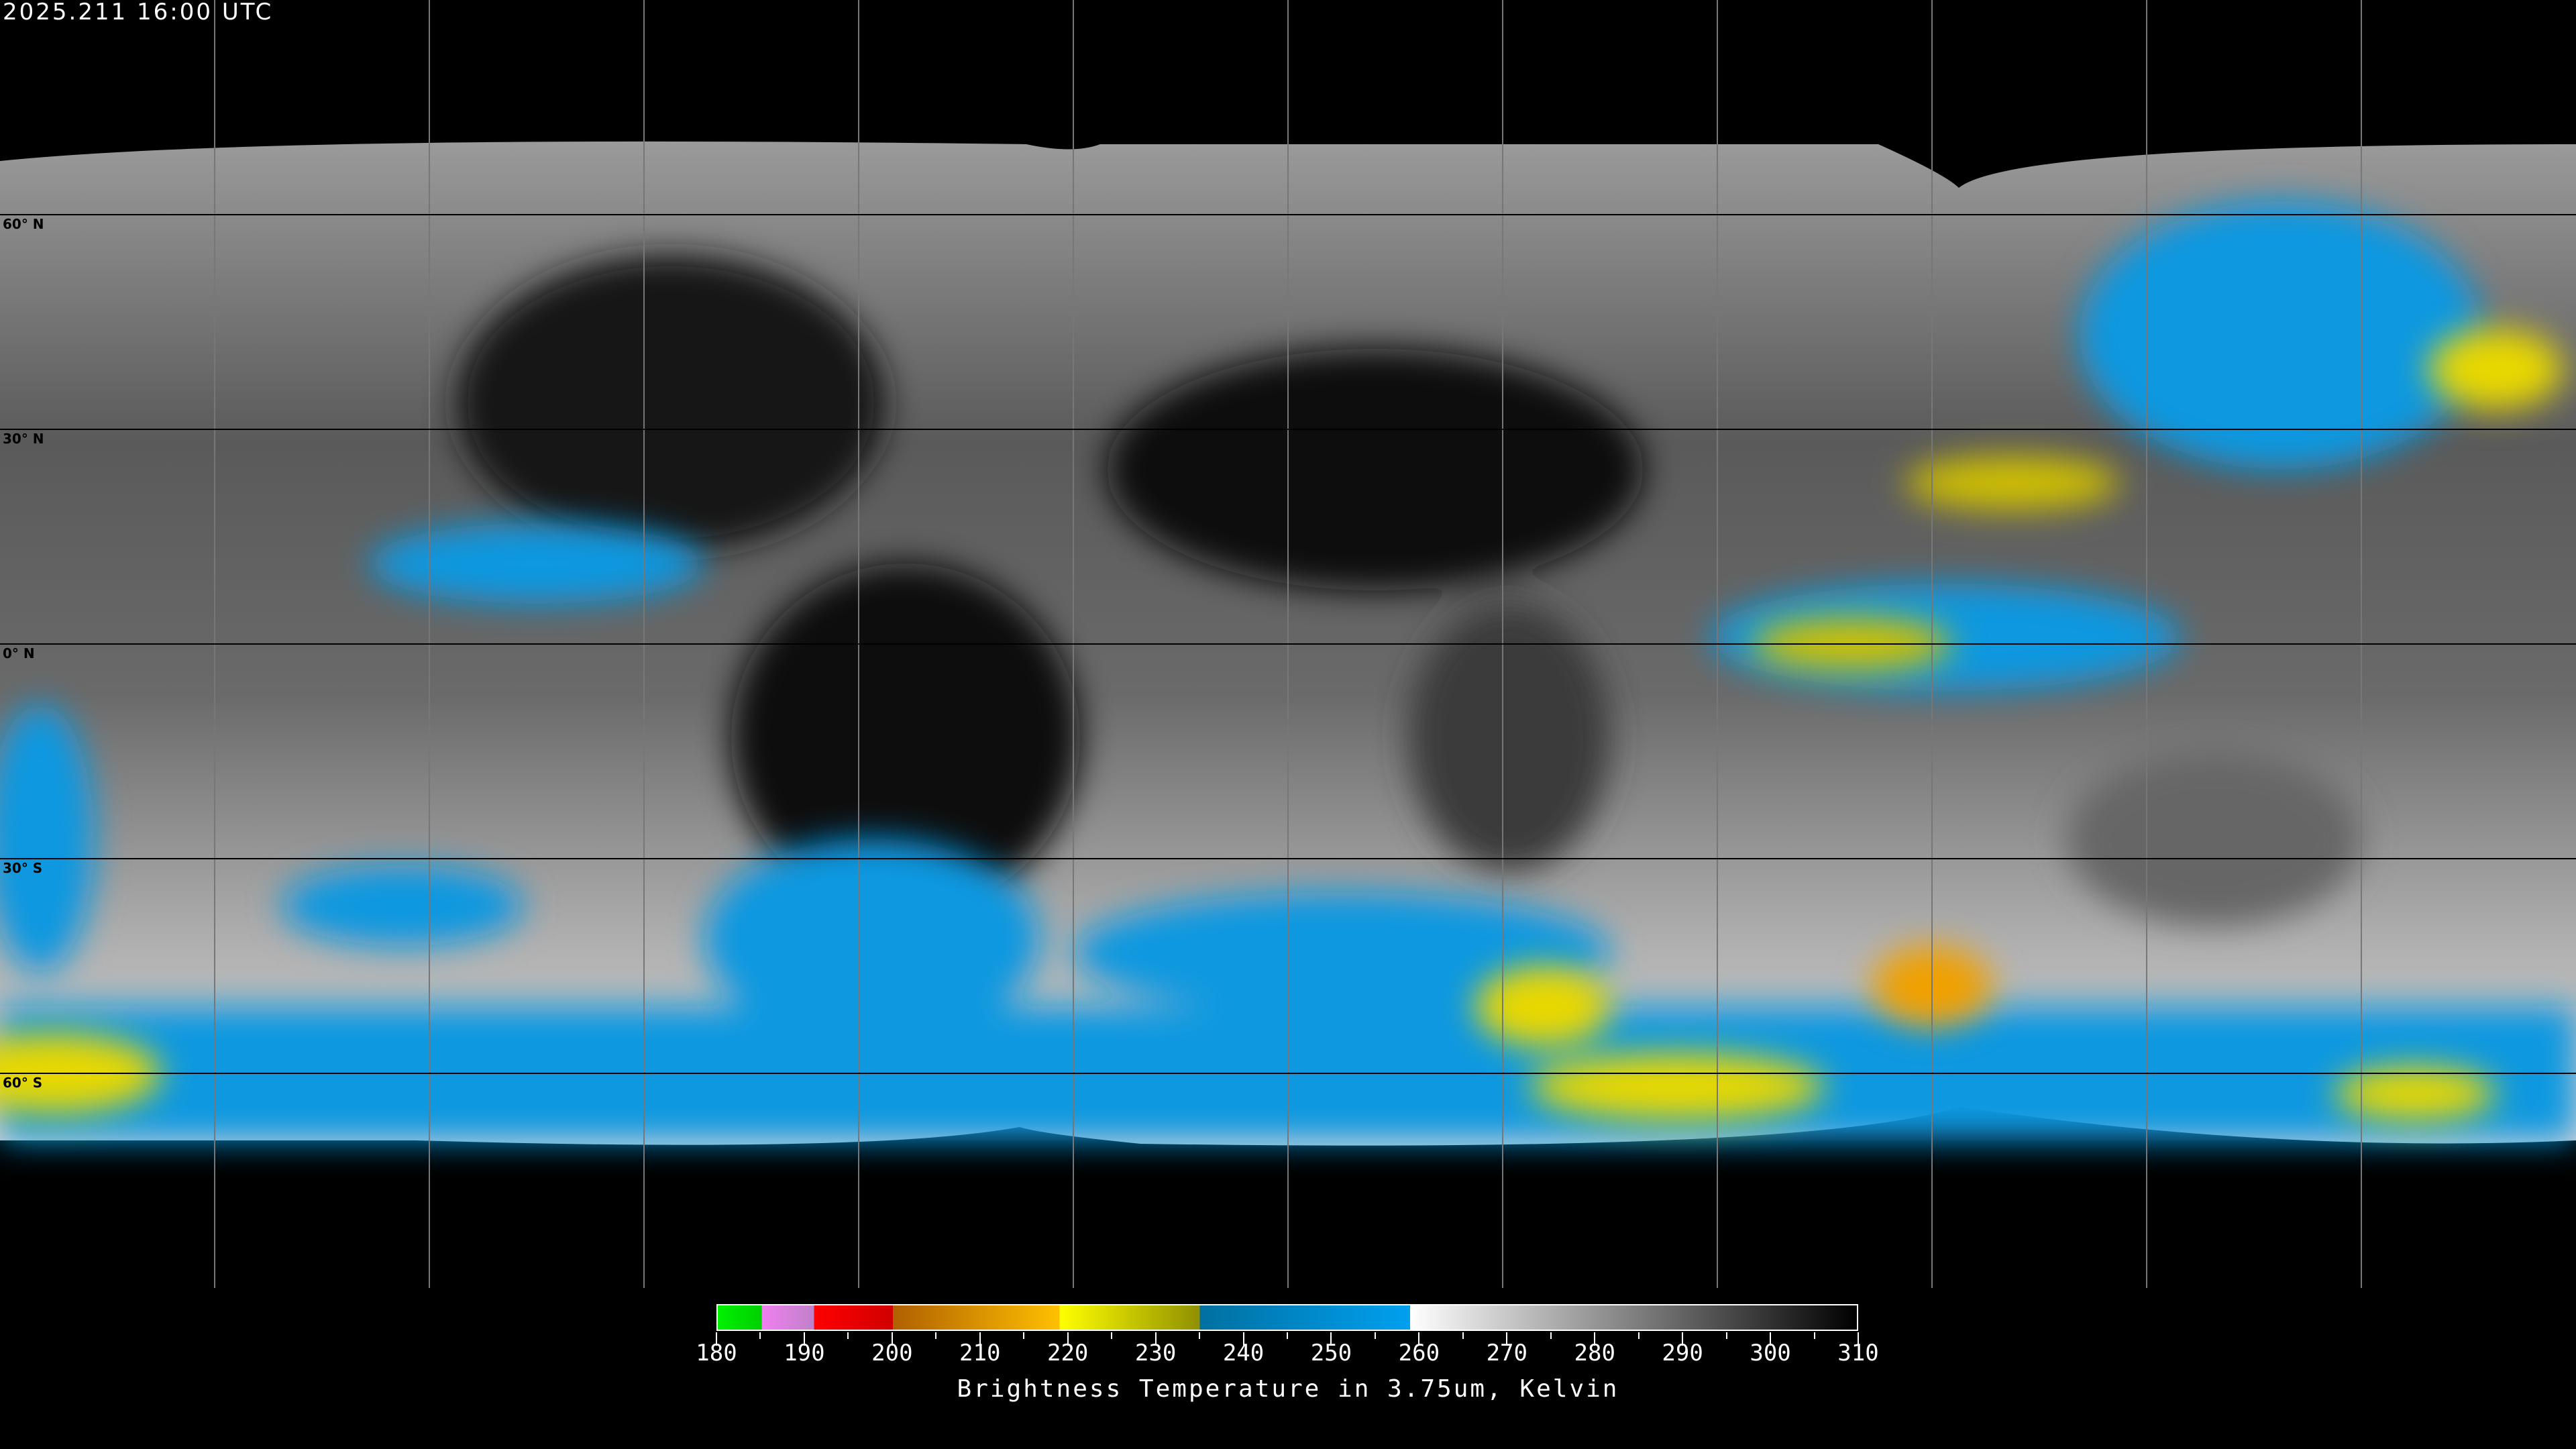  I want to click on colorbar-tick-label: 260, so click(1419, 1353).